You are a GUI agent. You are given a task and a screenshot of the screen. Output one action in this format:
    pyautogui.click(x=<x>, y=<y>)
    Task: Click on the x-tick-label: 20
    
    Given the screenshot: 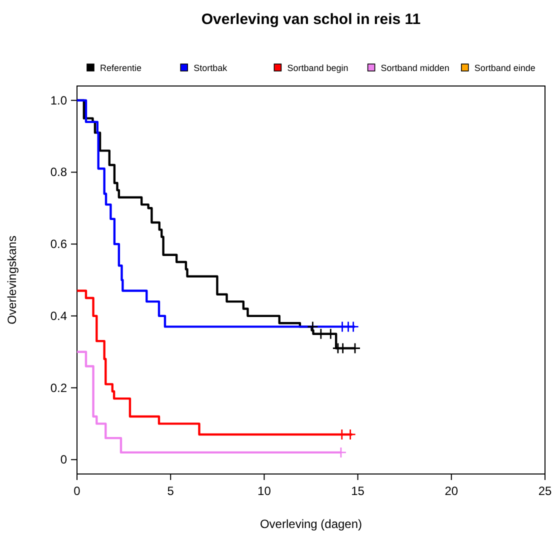 What is the action you would take?
    pyautogui.click(x=451, y=491)
    